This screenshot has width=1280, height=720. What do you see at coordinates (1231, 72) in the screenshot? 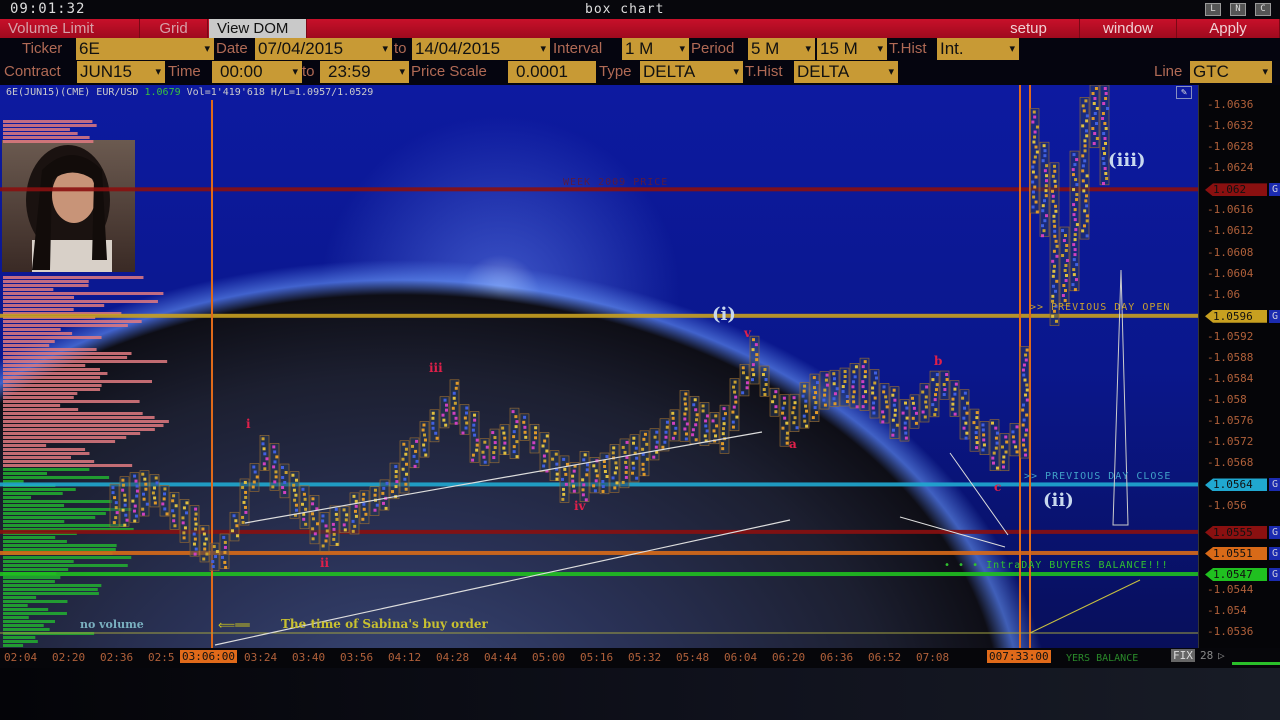
I see `line-select: GTC ▾` at bounding box center [1231, 72].